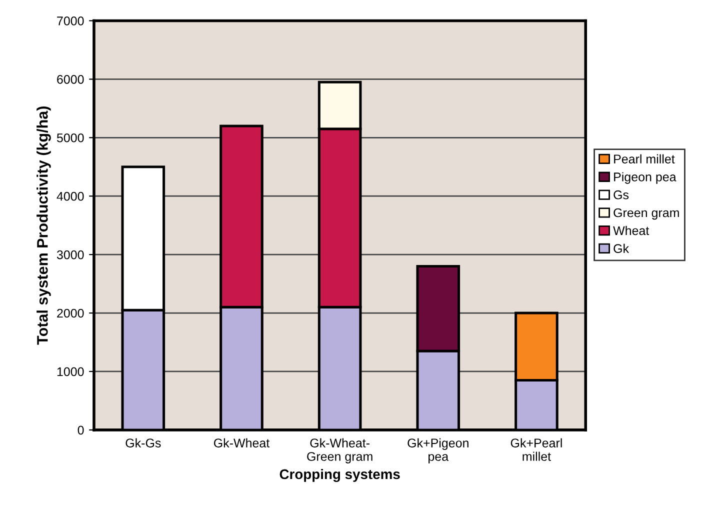  What do you see at coordinates (70, 21) in the screenshot?
I see `y-tick-label: 7000` at bounding box center [70, 21].